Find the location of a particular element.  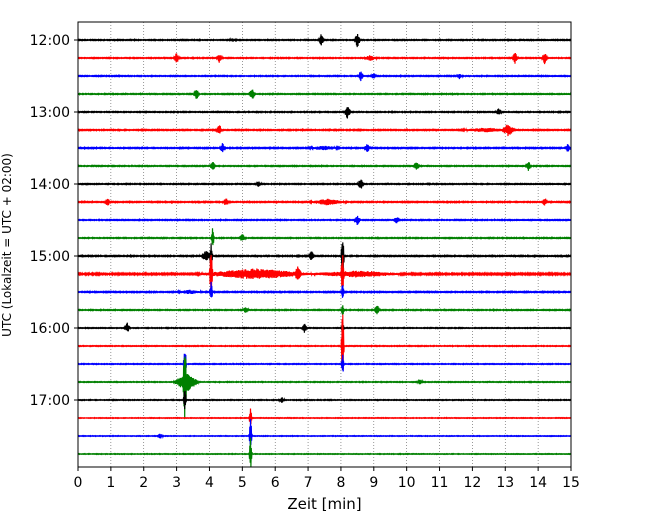

x-tick-label: 13 is located at coordinates (505, 483).